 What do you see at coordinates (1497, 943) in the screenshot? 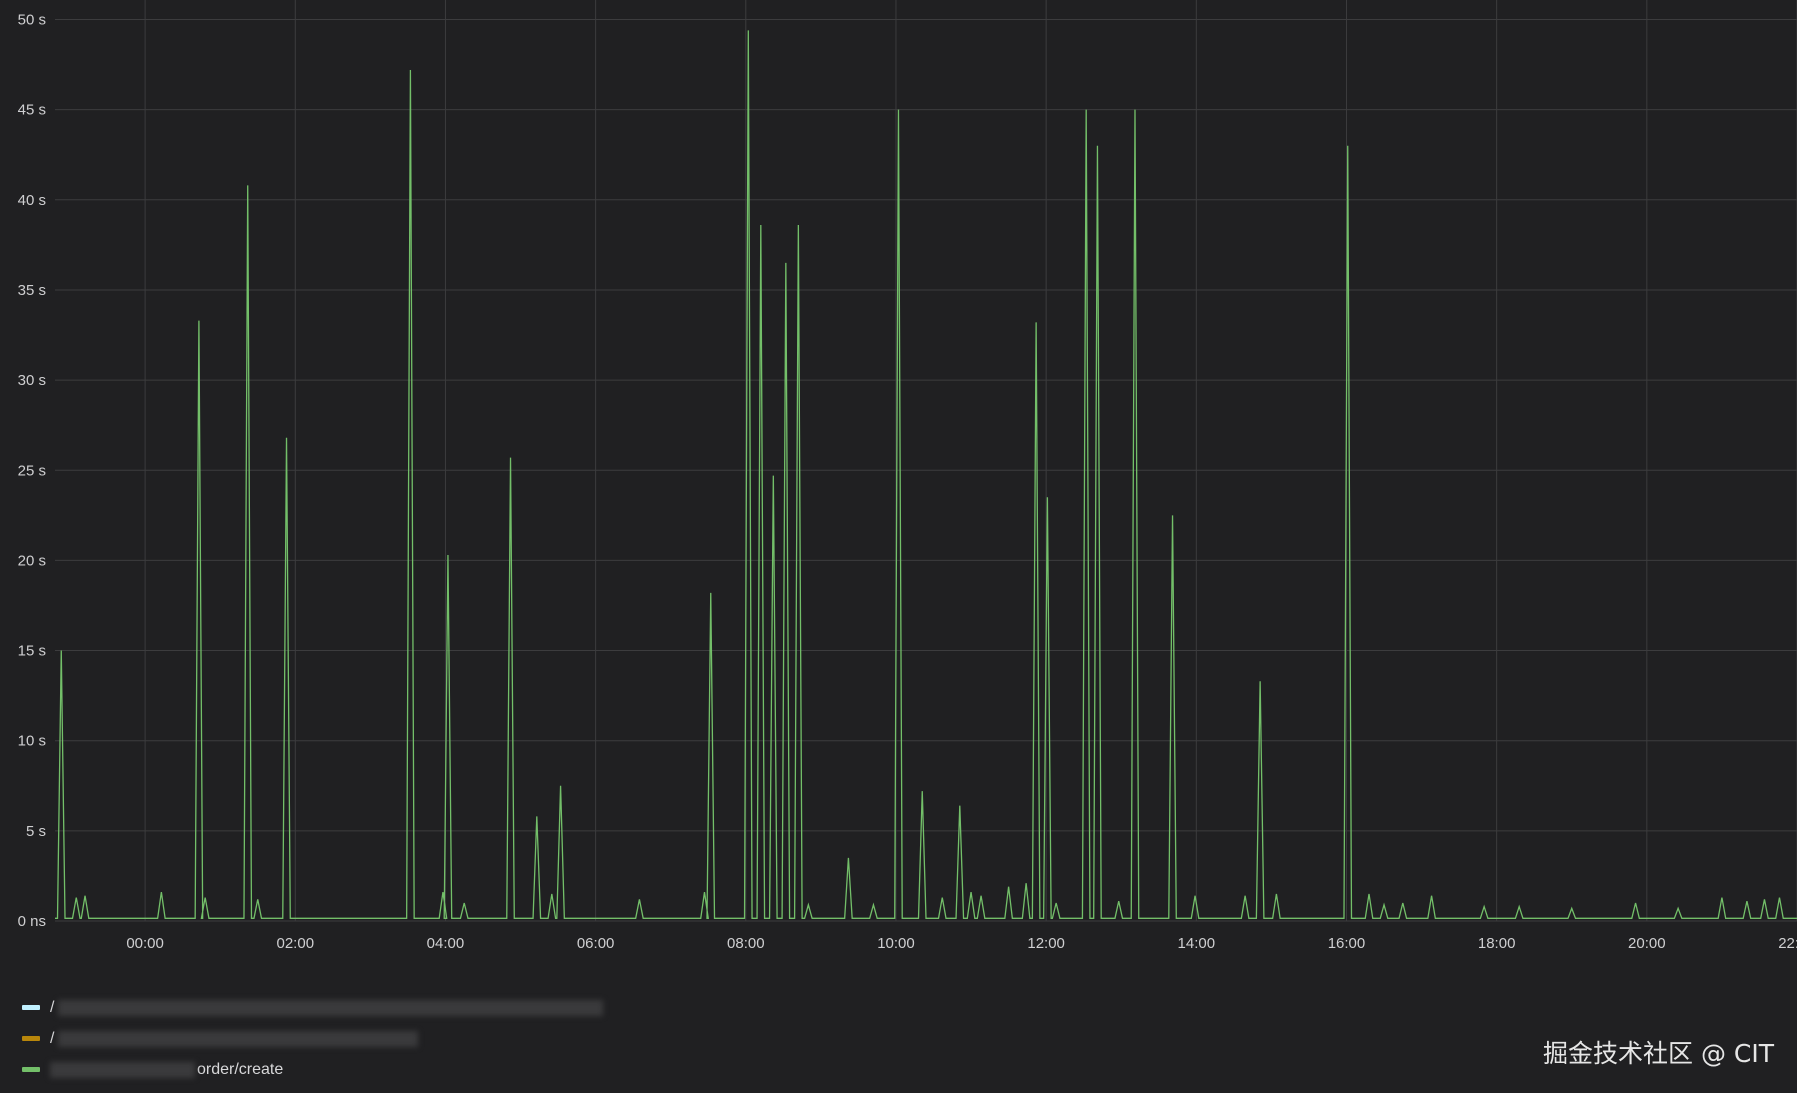
I see `x-tick-label: 18:00` at bounding box center [1497, 943].